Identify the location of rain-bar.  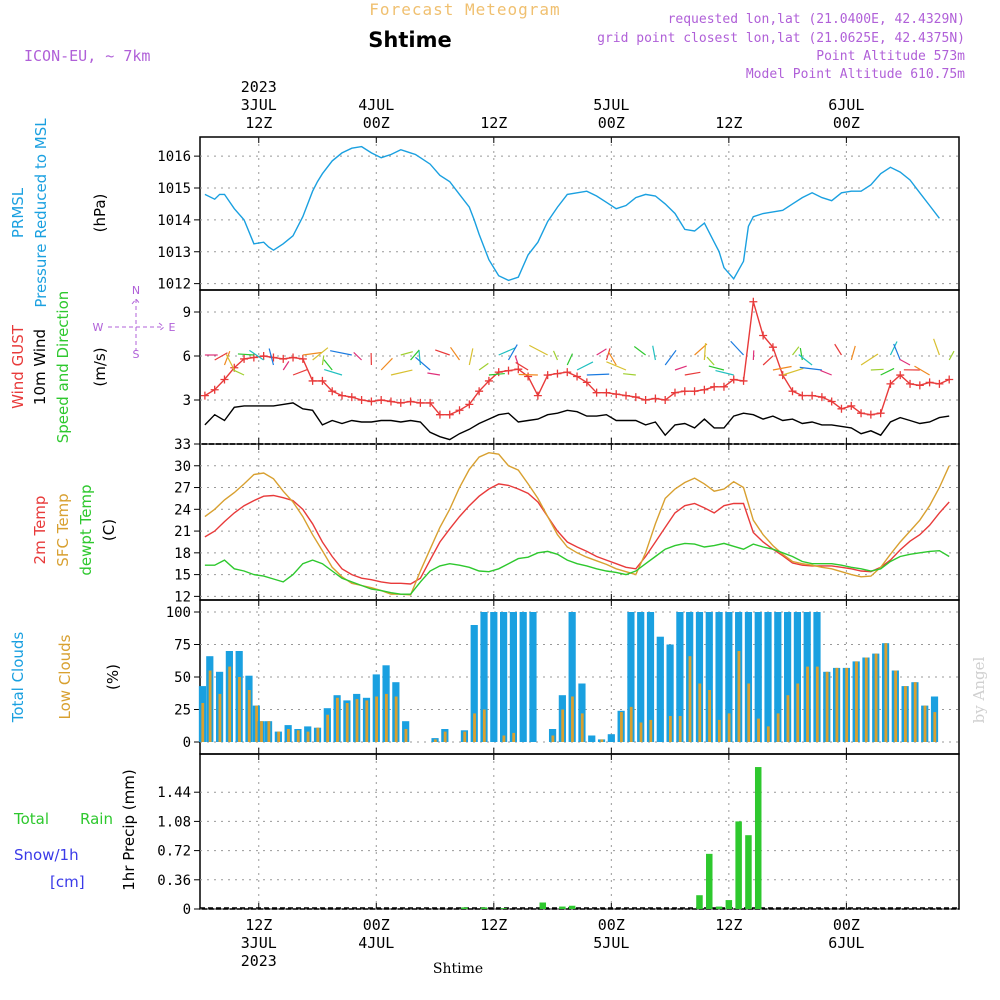
(503, 908).